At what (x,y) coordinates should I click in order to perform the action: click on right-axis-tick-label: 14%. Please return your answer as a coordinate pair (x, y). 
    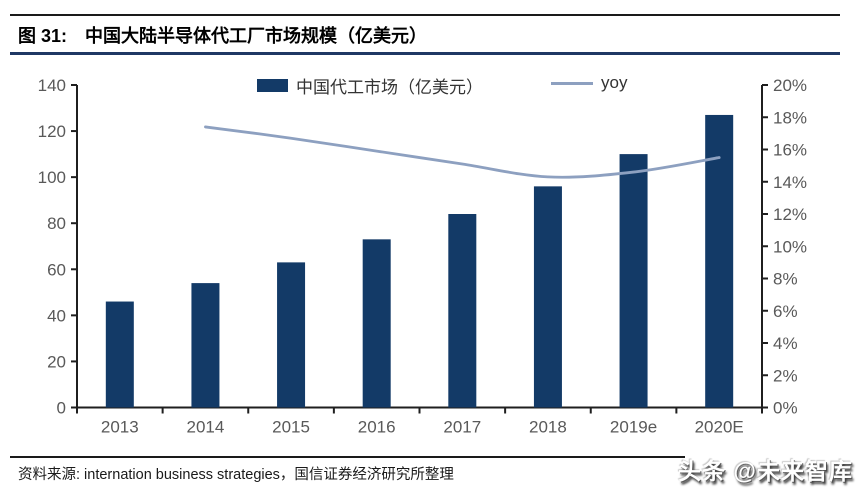
    Looking at the image, I should click on (790, 182).